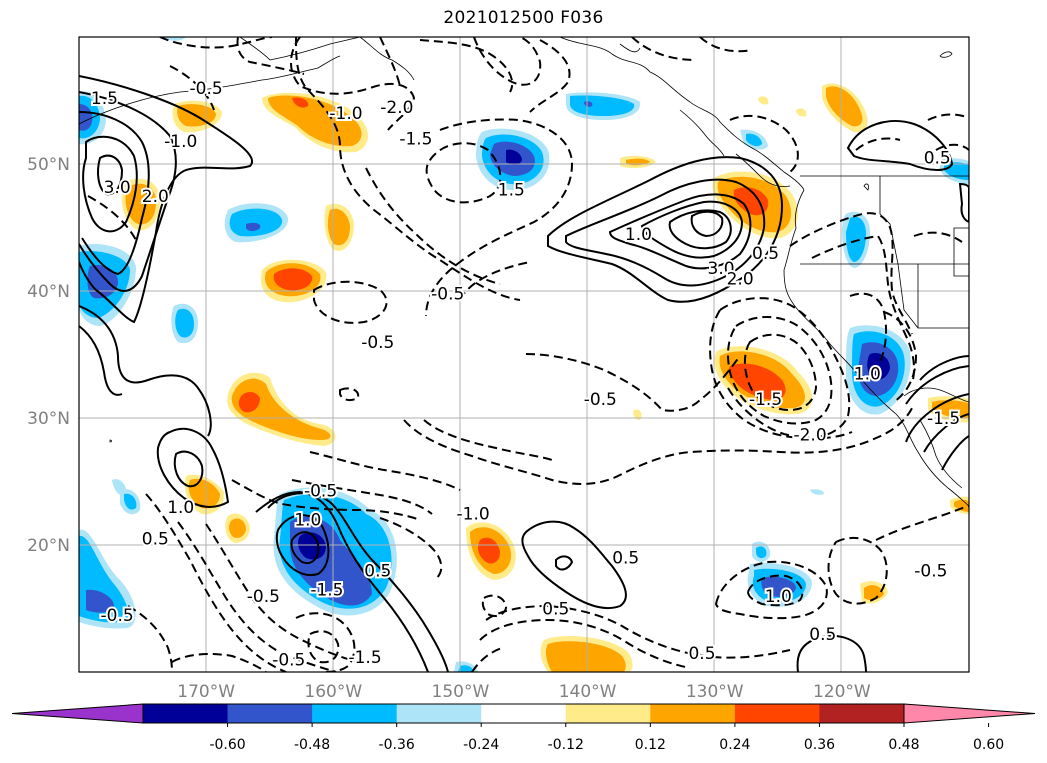 The image size is (1047, 763). What do you see at coordinates (842, 692) in the screenshot?
I see `lon-label: 120°W` at bounding box center [842, 692].